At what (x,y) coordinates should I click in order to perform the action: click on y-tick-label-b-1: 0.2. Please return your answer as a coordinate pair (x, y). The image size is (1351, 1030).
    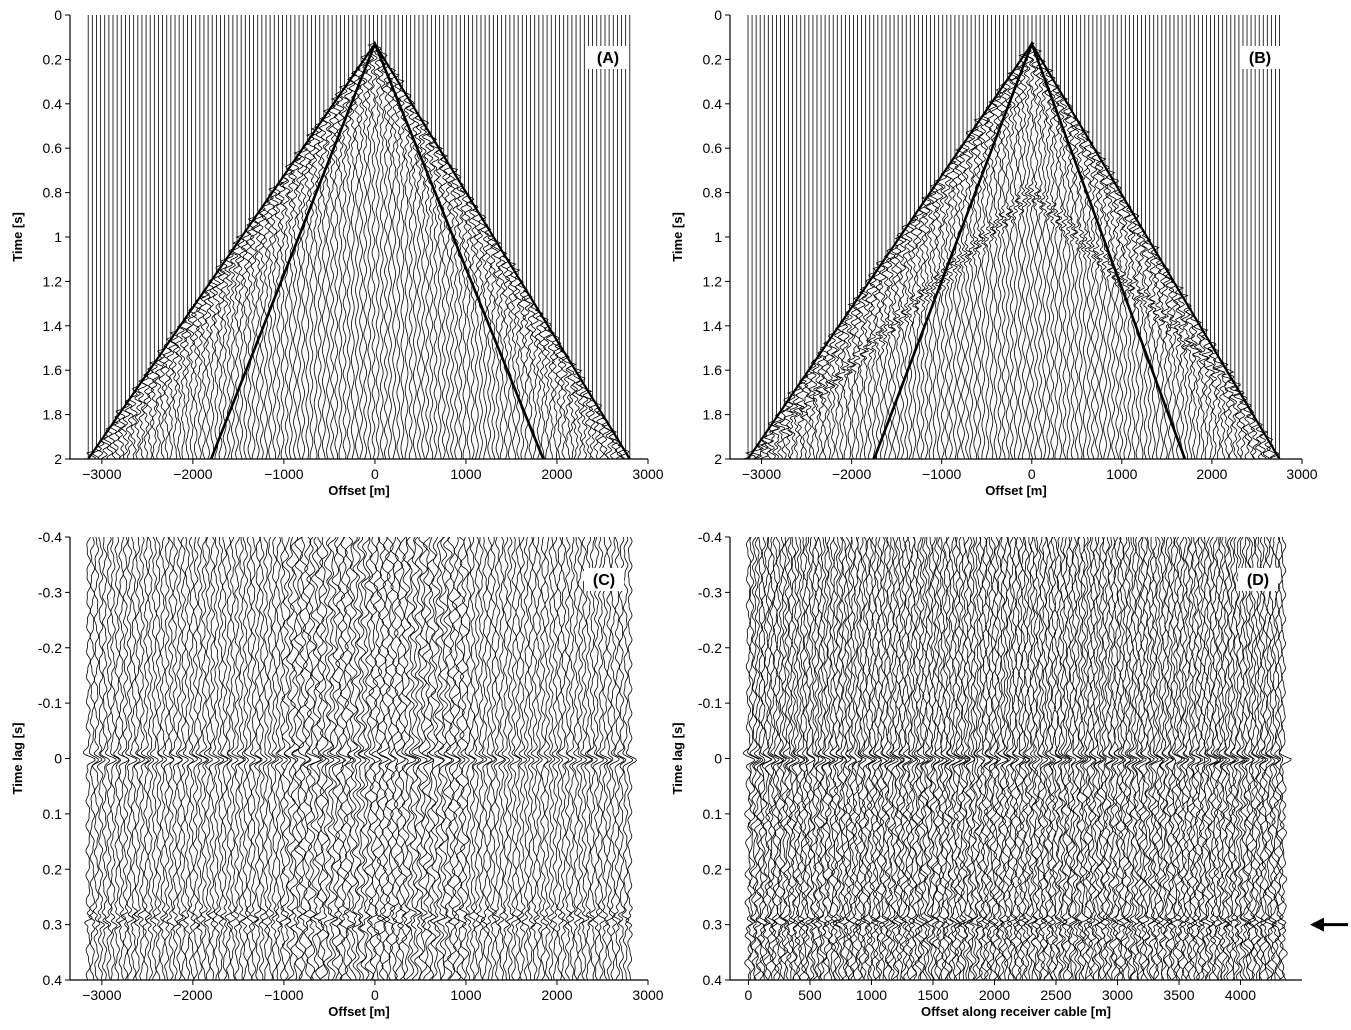
    Looking at the image, I should click on (713, 59).